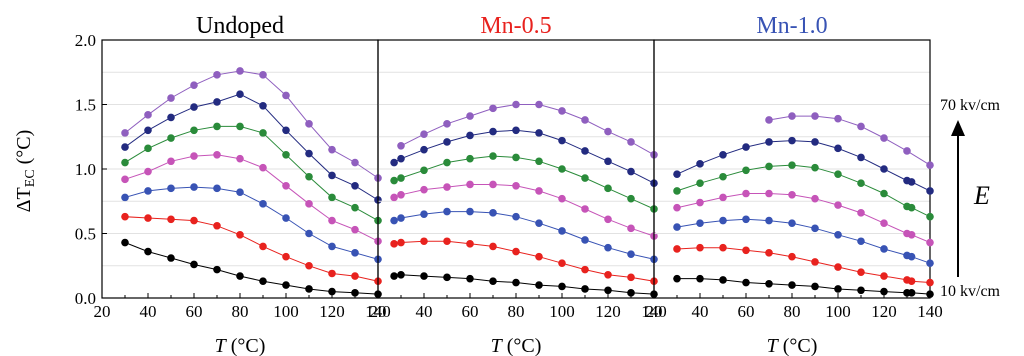  I want to click on x-axis-label-mn-0-5: T (°C), so click(516, 345).